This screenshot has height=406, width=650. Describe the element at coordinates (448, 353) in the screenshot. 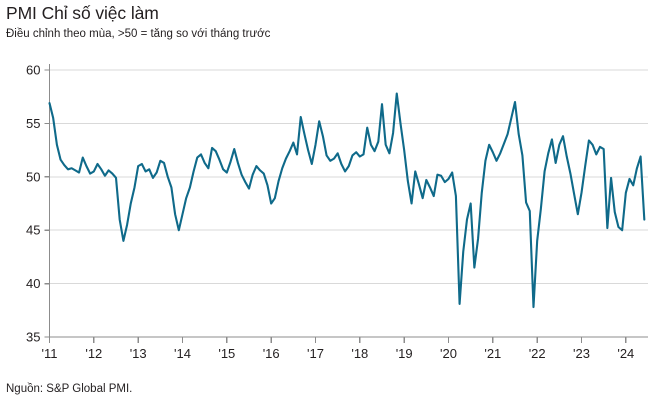

I see `x-tick-label: '20` at that location.